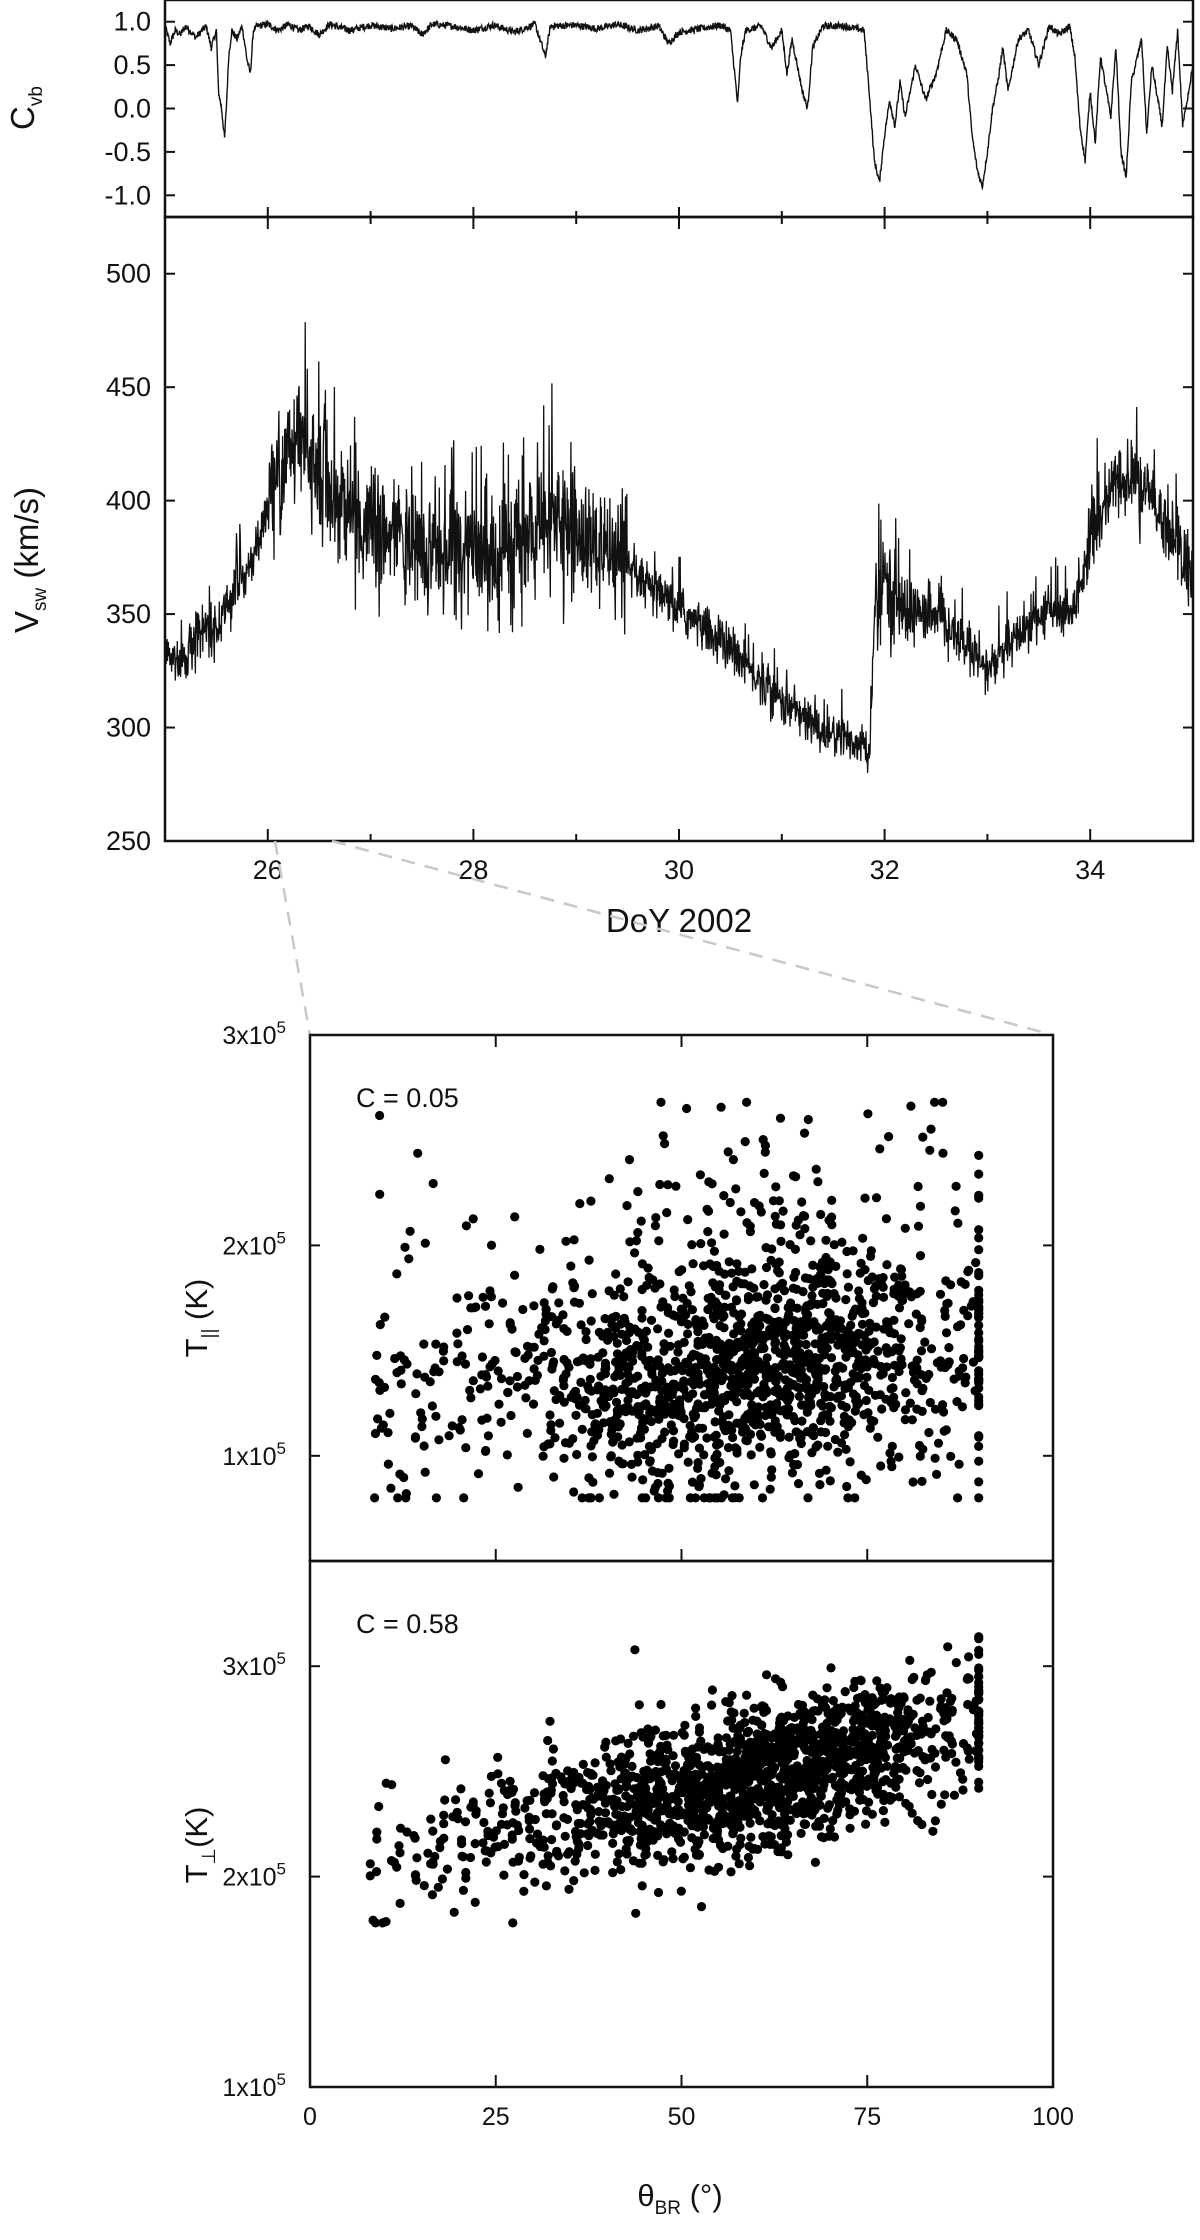  What do you see at coordinates (127, 152) in the screenshot?
I see `y-tick-label: -0.5` at bounding box center [127, 152].